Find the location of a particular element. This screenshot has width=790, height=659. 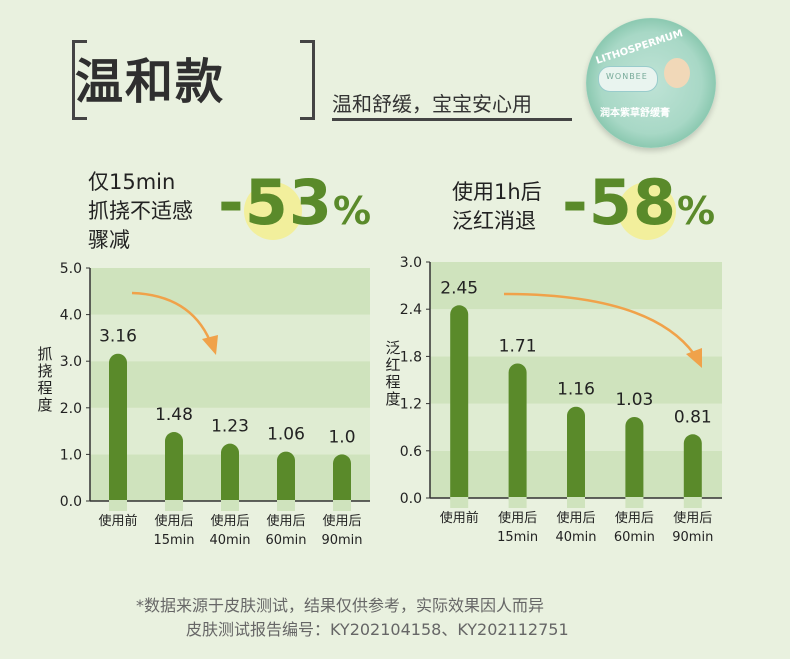

chart-2-ylabel-text: 泛红程度 is located at coordinates (393, 373).